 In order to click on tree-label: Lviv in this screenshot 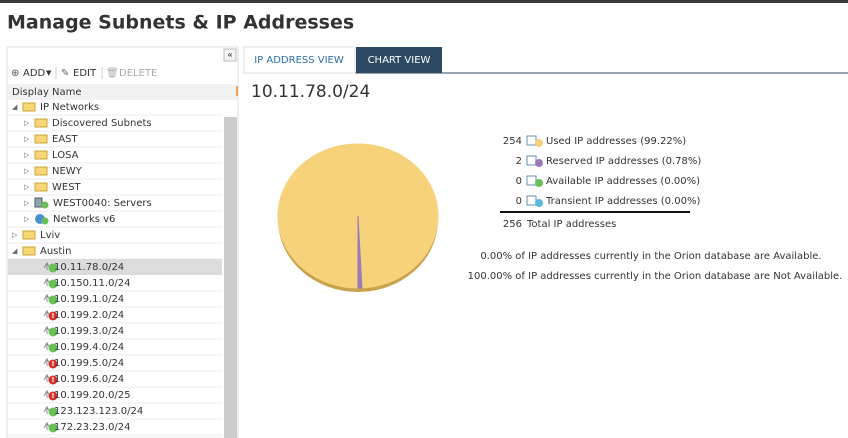, I will do `click(50, 235)`.